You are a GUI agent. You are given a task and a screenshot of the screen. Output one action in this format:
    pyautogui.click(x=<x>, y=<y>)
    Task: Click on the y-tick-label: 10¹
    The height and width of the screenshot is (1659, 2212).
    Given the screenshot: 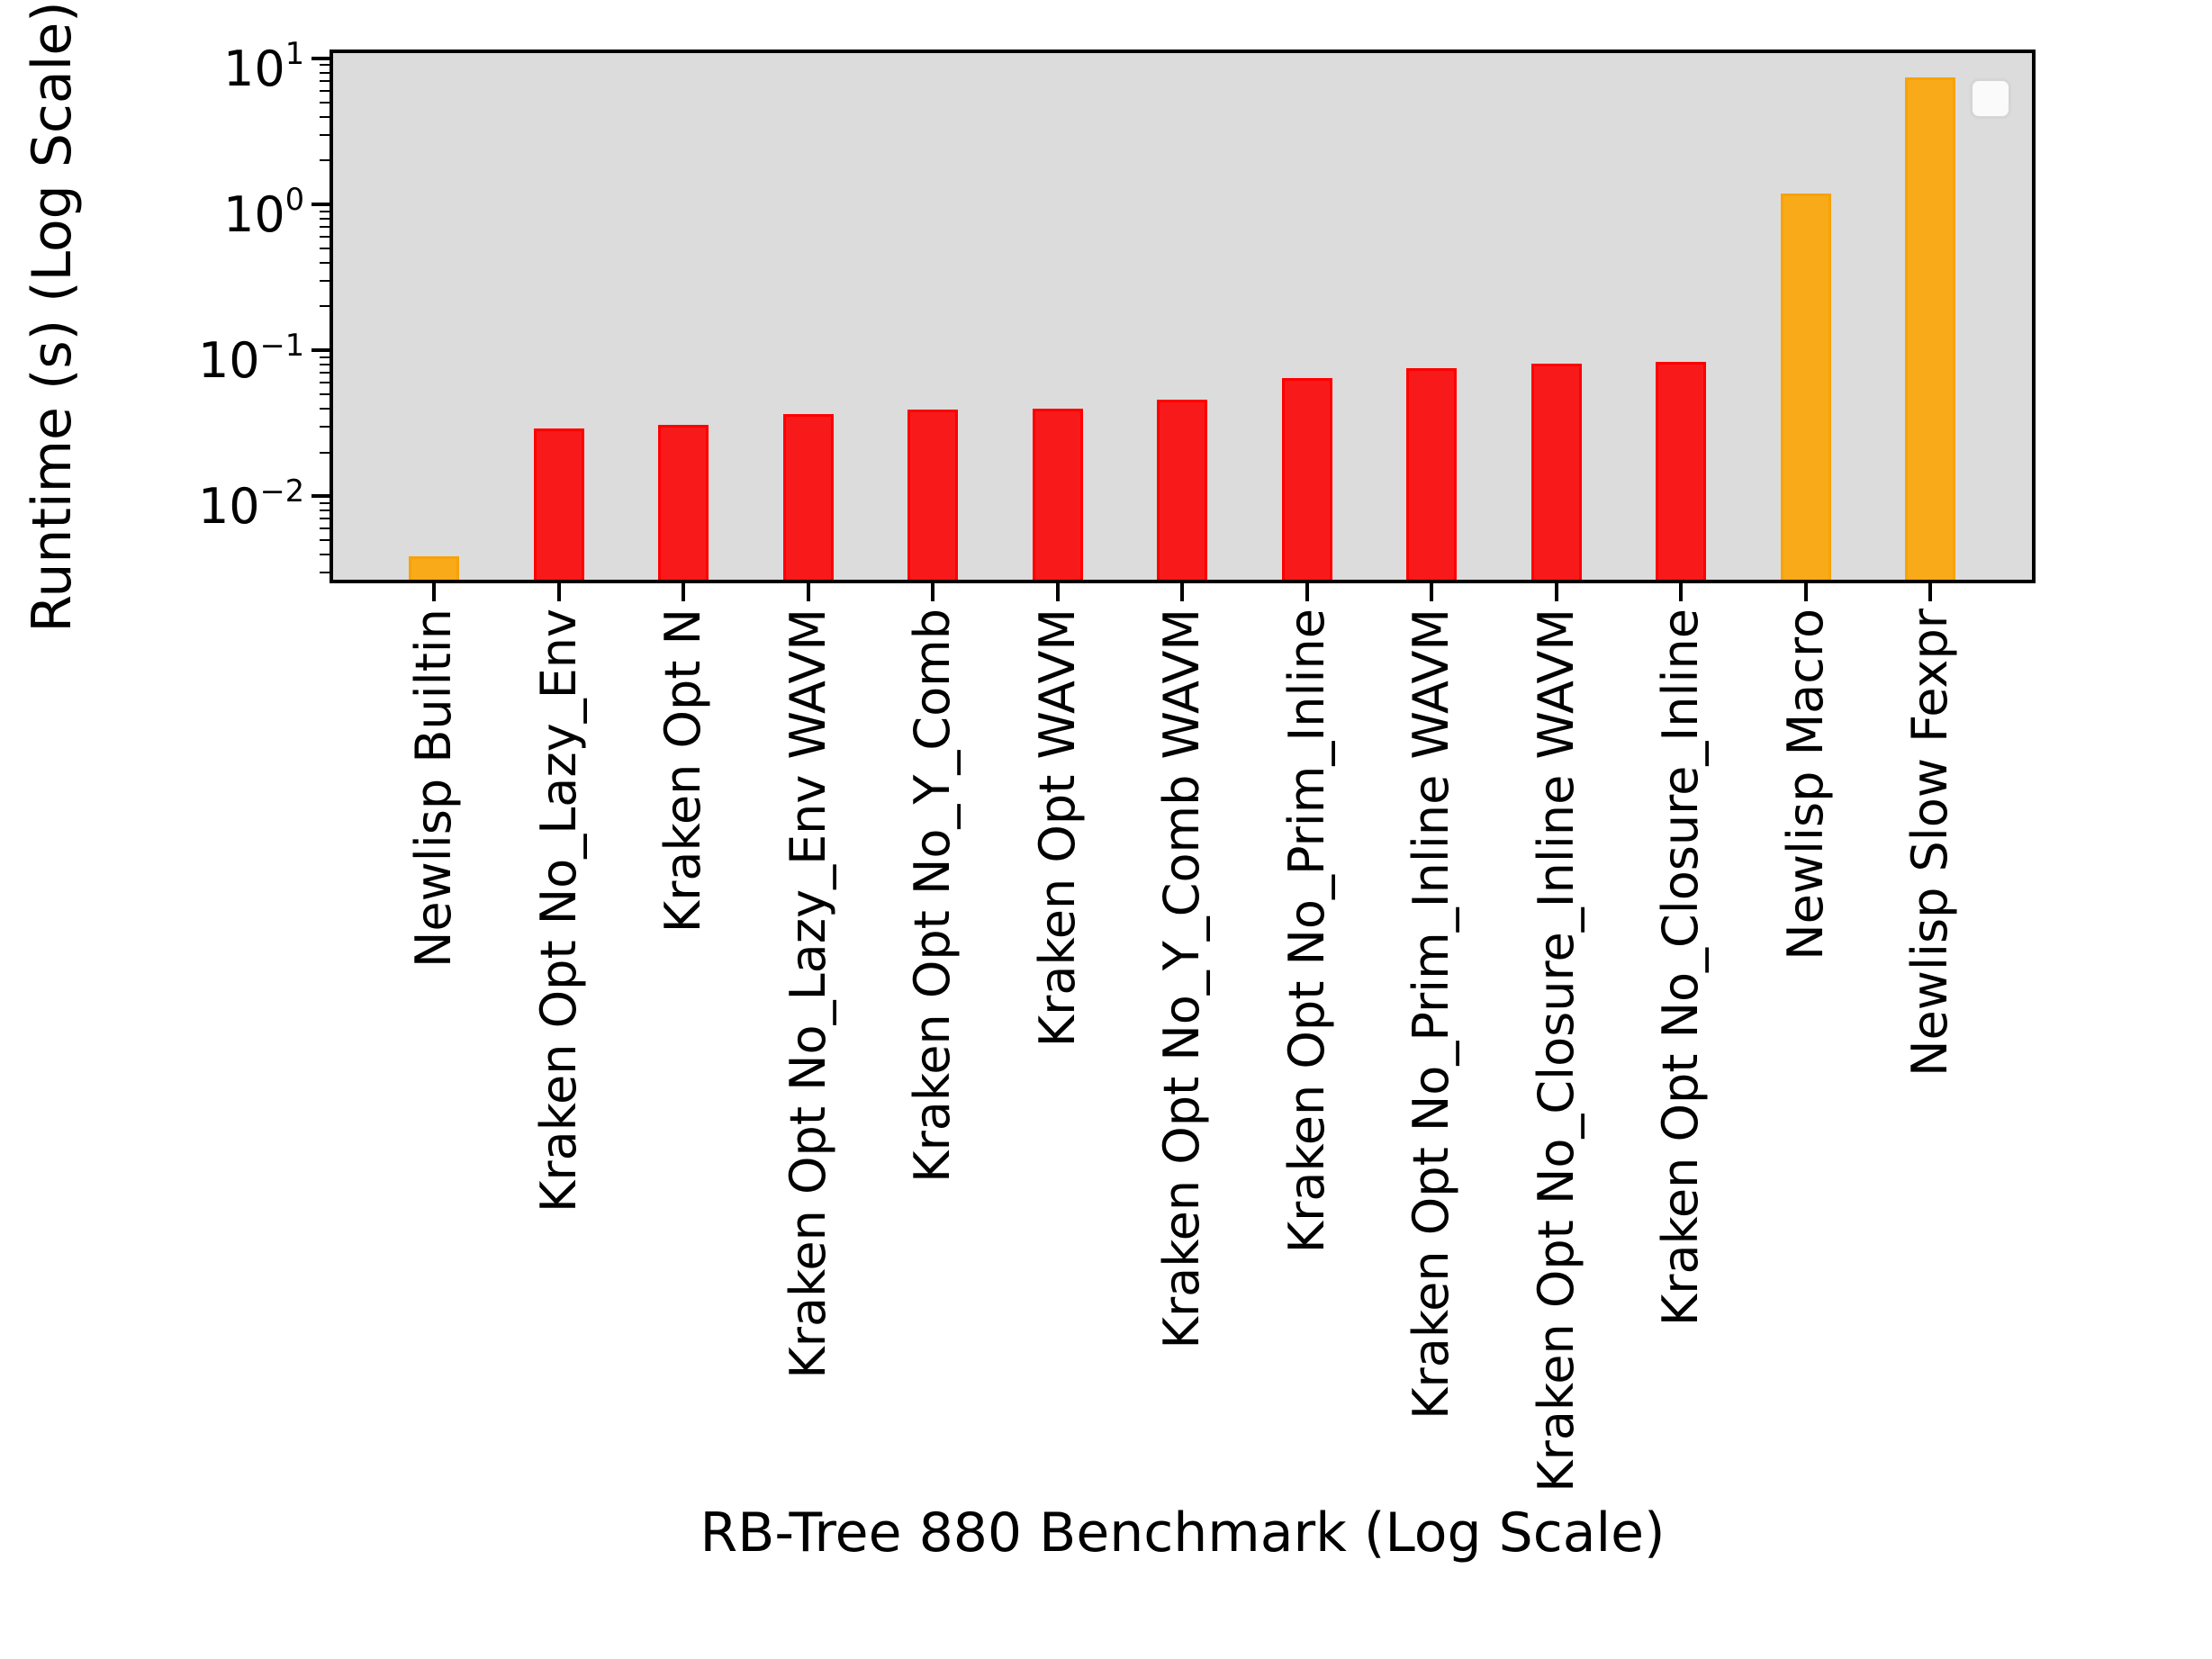 What is the action you would take?
    pyautogui.click(x=263, y=66)
    